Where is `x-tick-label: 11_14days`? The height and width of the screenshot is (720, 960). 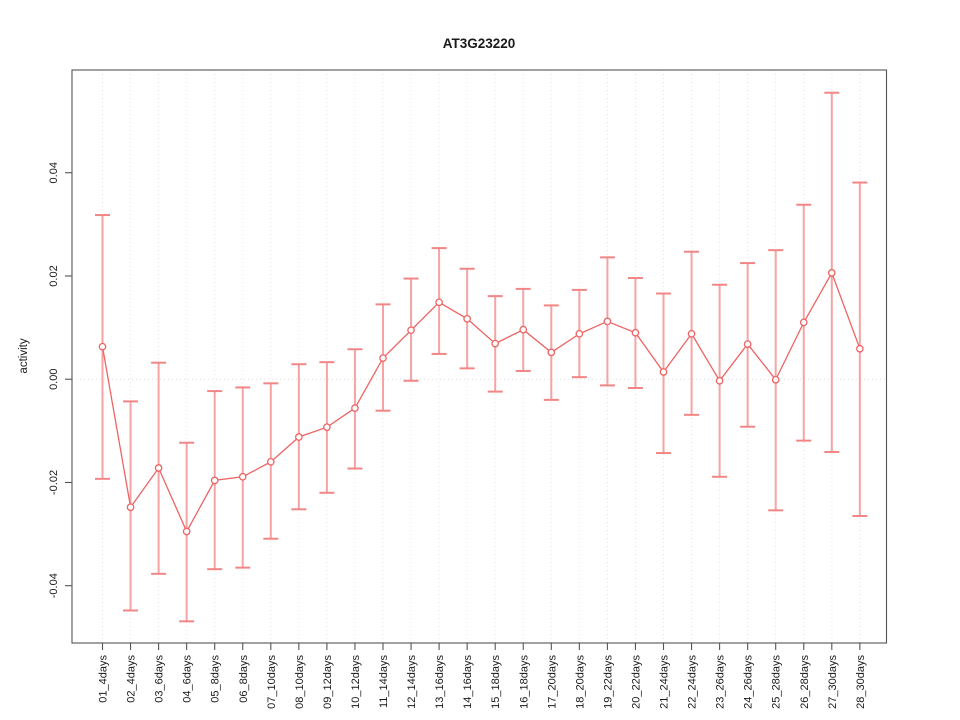 x-tick-label: 11_14days is located at coordinates (384, 682).